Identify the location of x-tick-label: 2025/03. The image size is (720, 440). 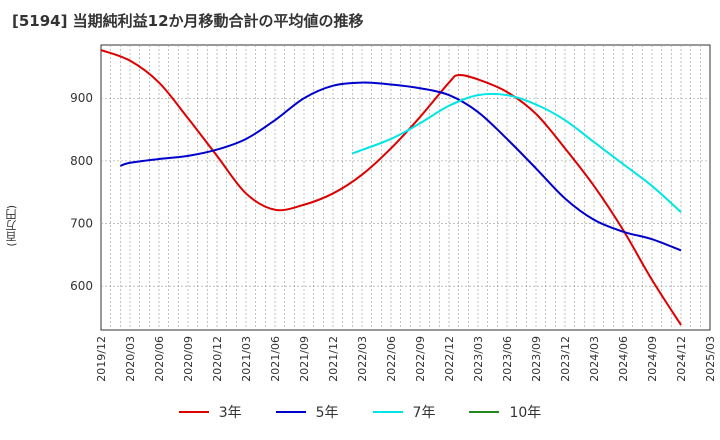
(710, 359).